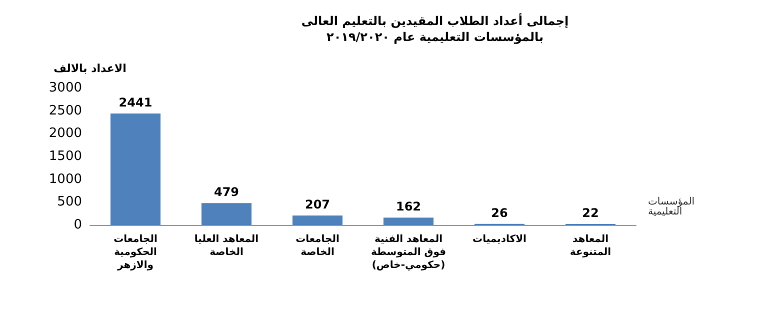  Describe the element at coordinates (69, 202) in the screenshot. I see `y-tick-label: 500` at that location.